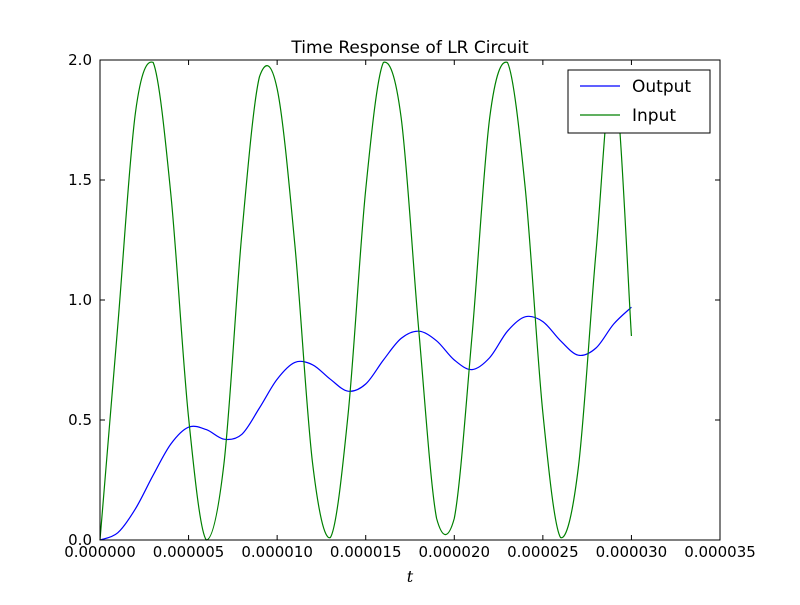  Describe the element at coordinates (80, 540) in the screenshot. I see `y-tick-label: 0.0` at that location.